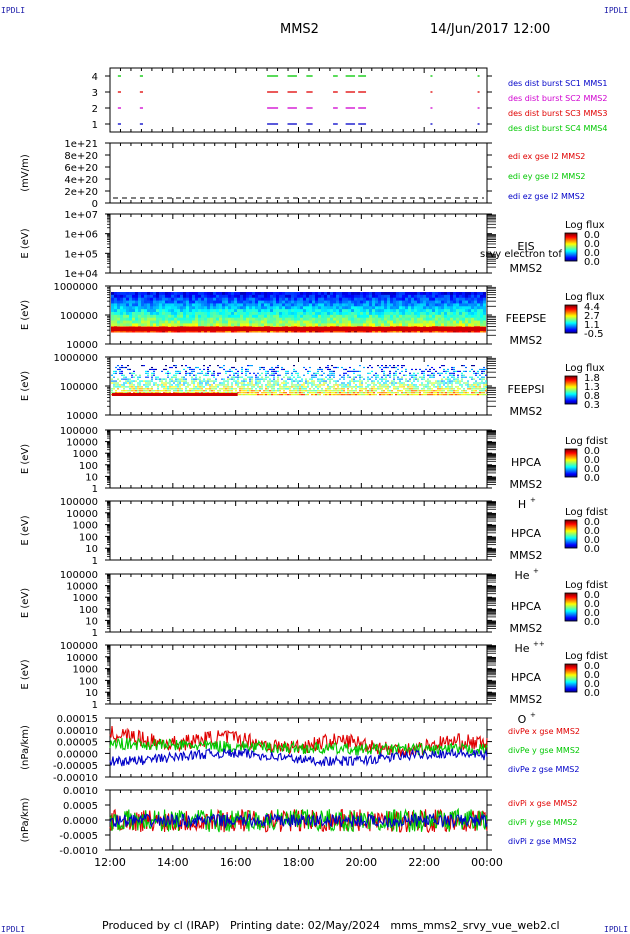 The height and width of the screenshot is (934, 630). I want to click on hpca-h-colorbar-tick: 0.0, so click(592, 460).